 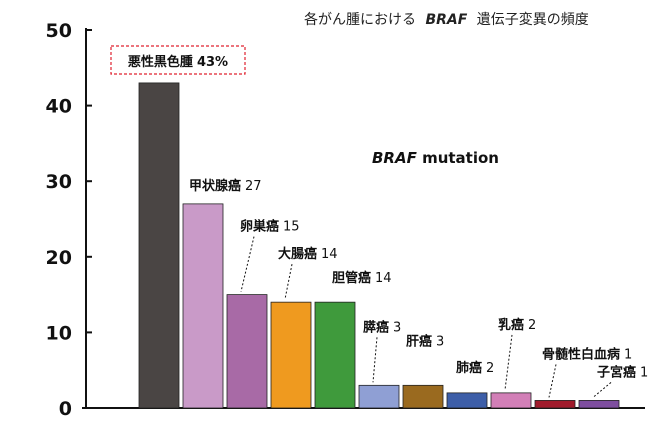 What do you see at coordinates (212, 62) in the screenshot?
I see `bar-value: 43%` at bounding box center [212, 62].